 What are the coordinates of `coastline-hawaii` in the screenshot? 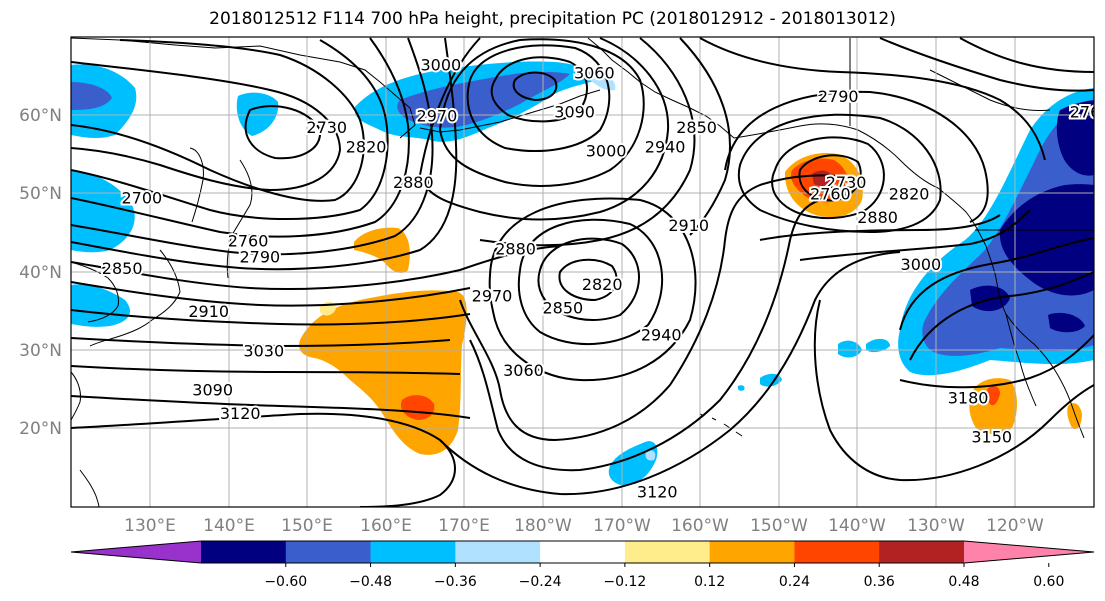 It's located at (721, 425).